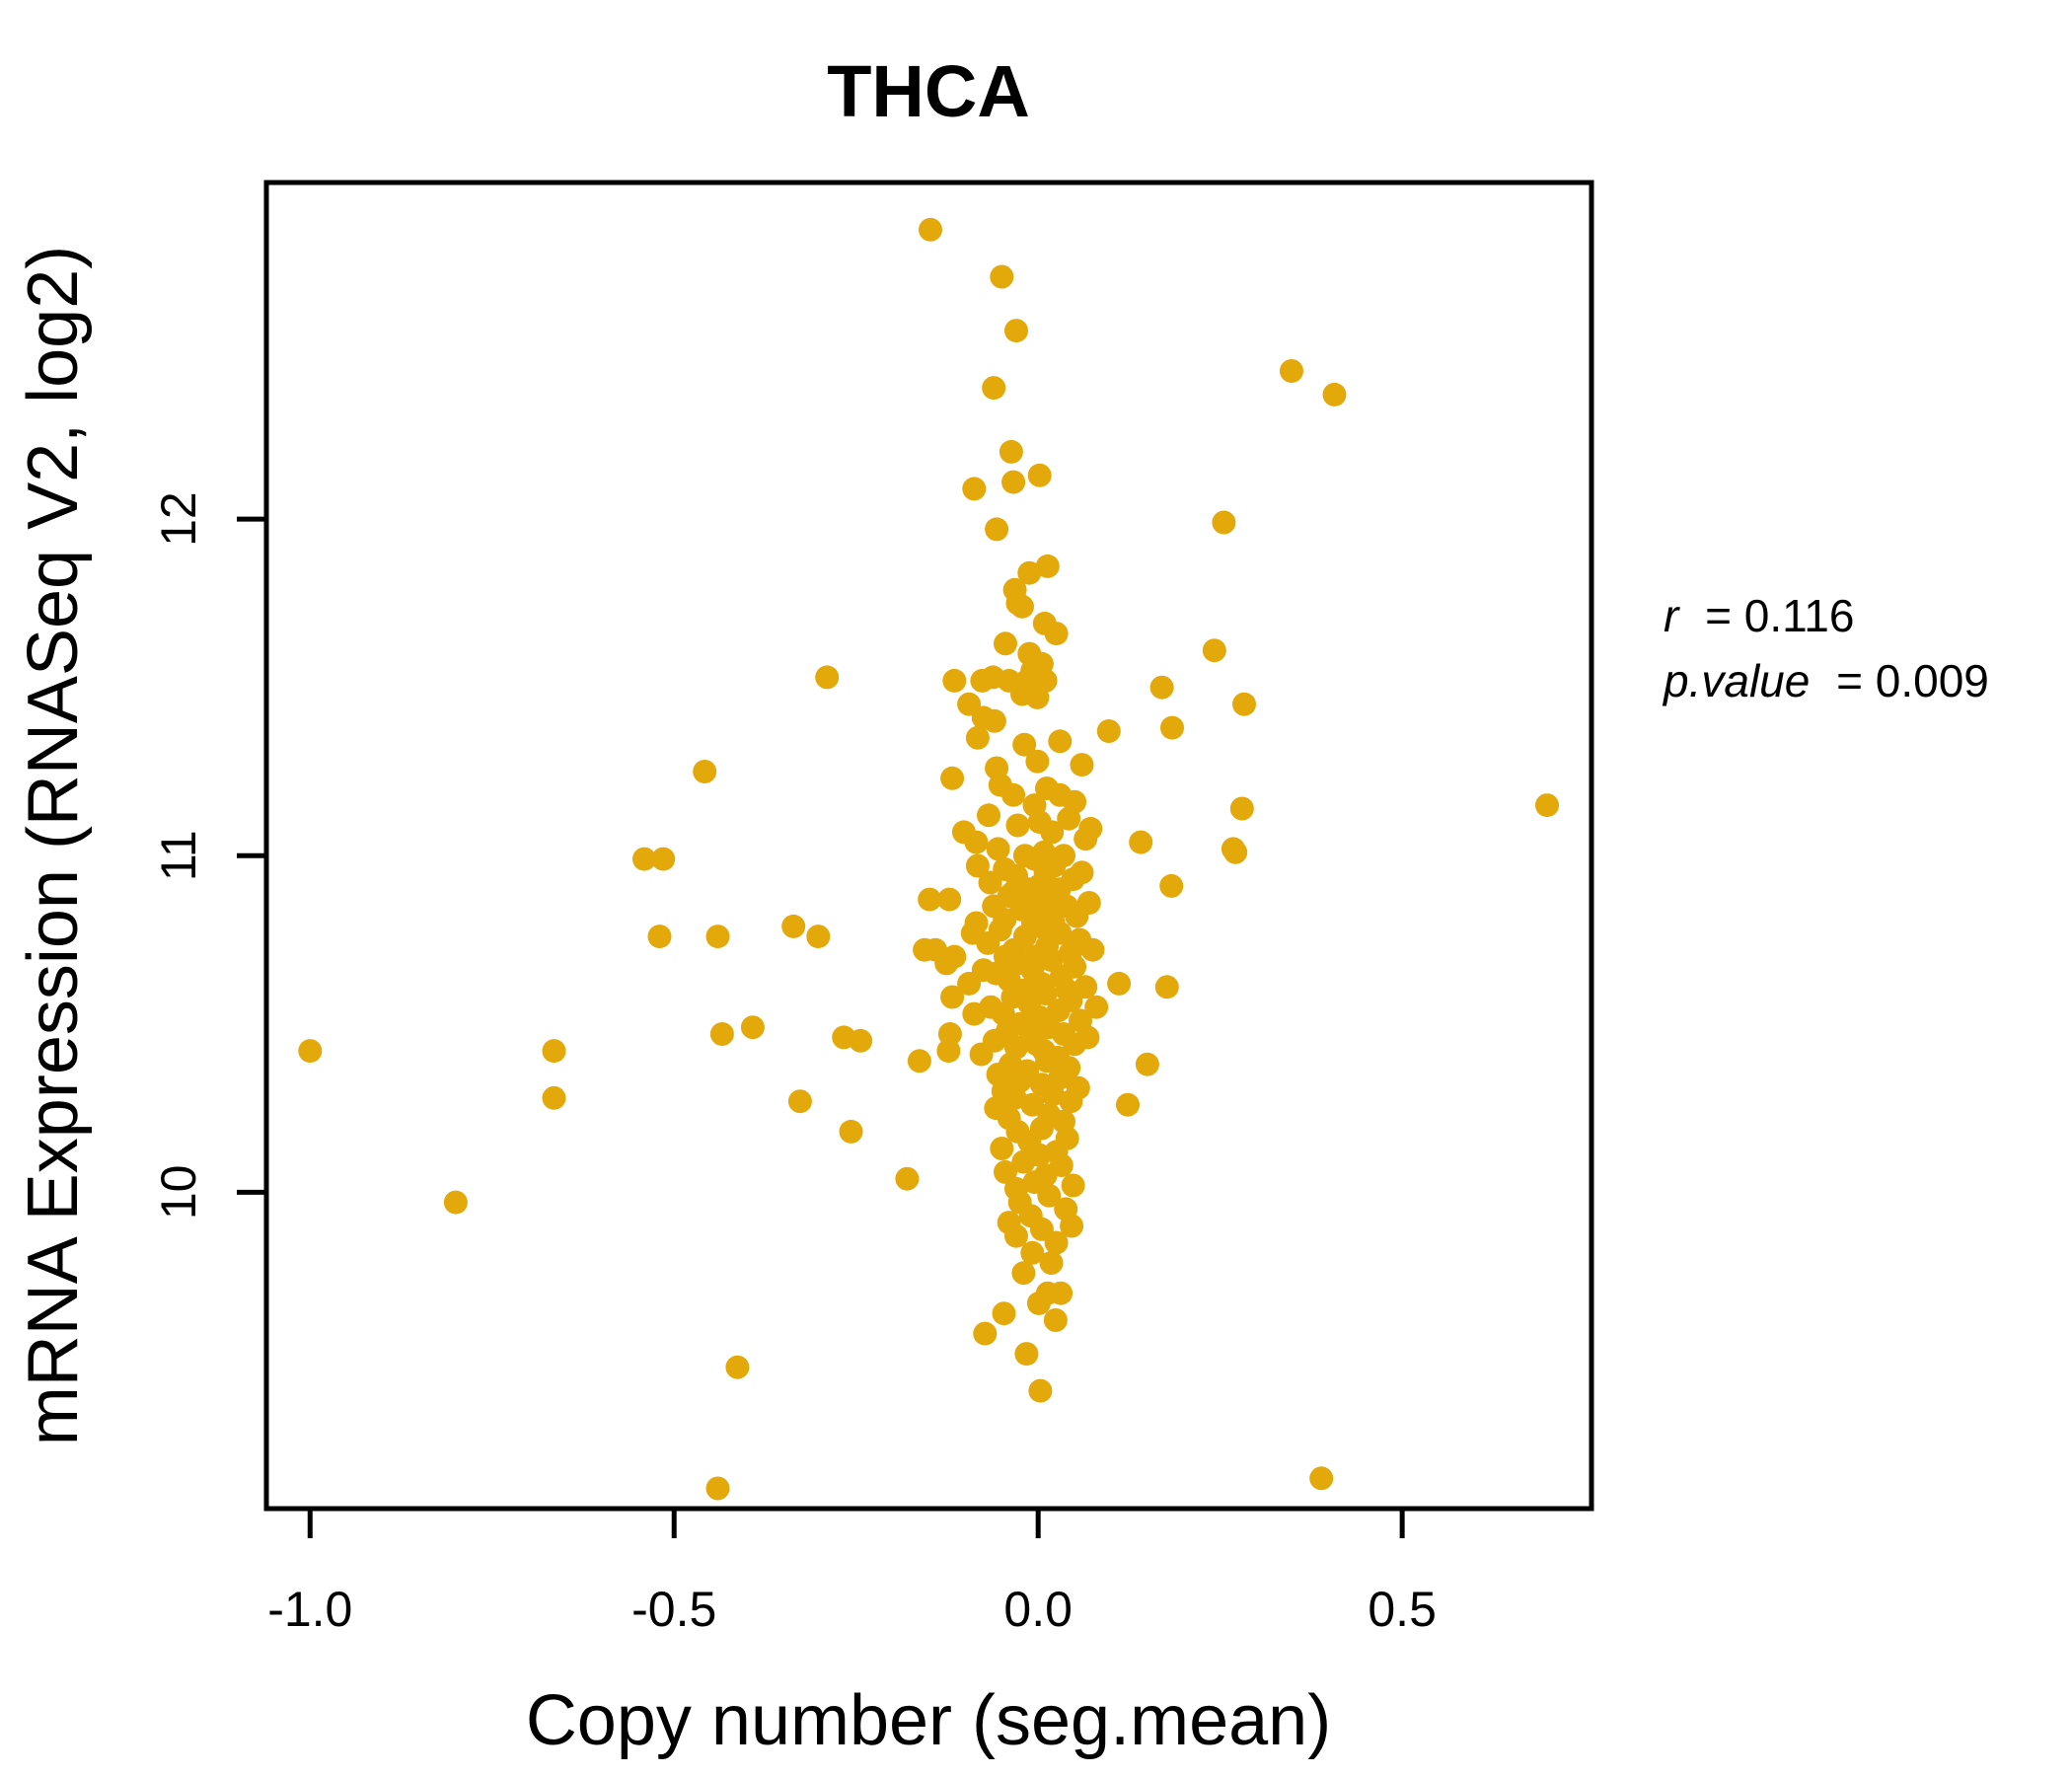  What do you see at coordinates (179, 855) in the screenshot?
I see `y-tick-label: 11` at bounding box center [179, 855].